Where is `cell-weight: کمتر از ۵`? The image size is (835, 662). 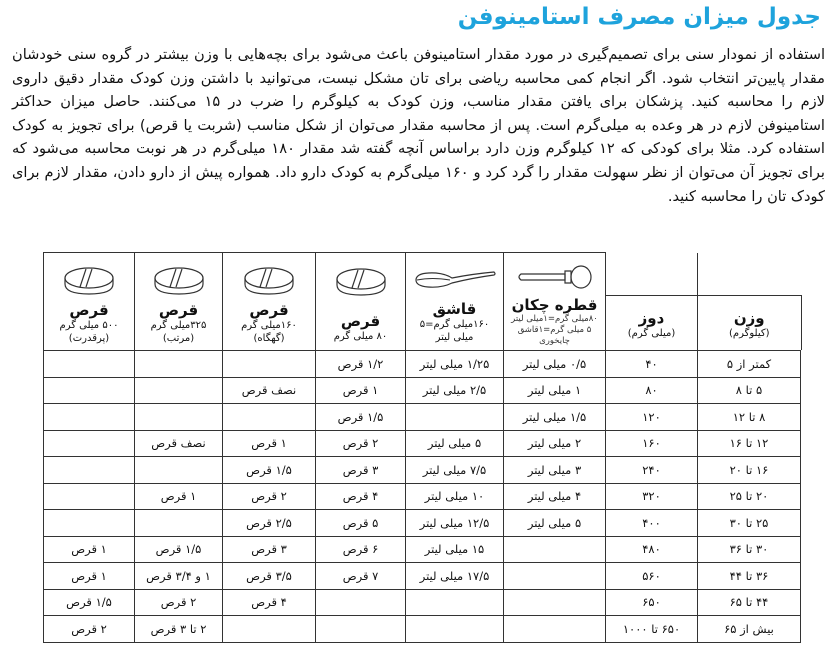 cell-weight: کمتر از ۵ is located at coordinates (749, 364).